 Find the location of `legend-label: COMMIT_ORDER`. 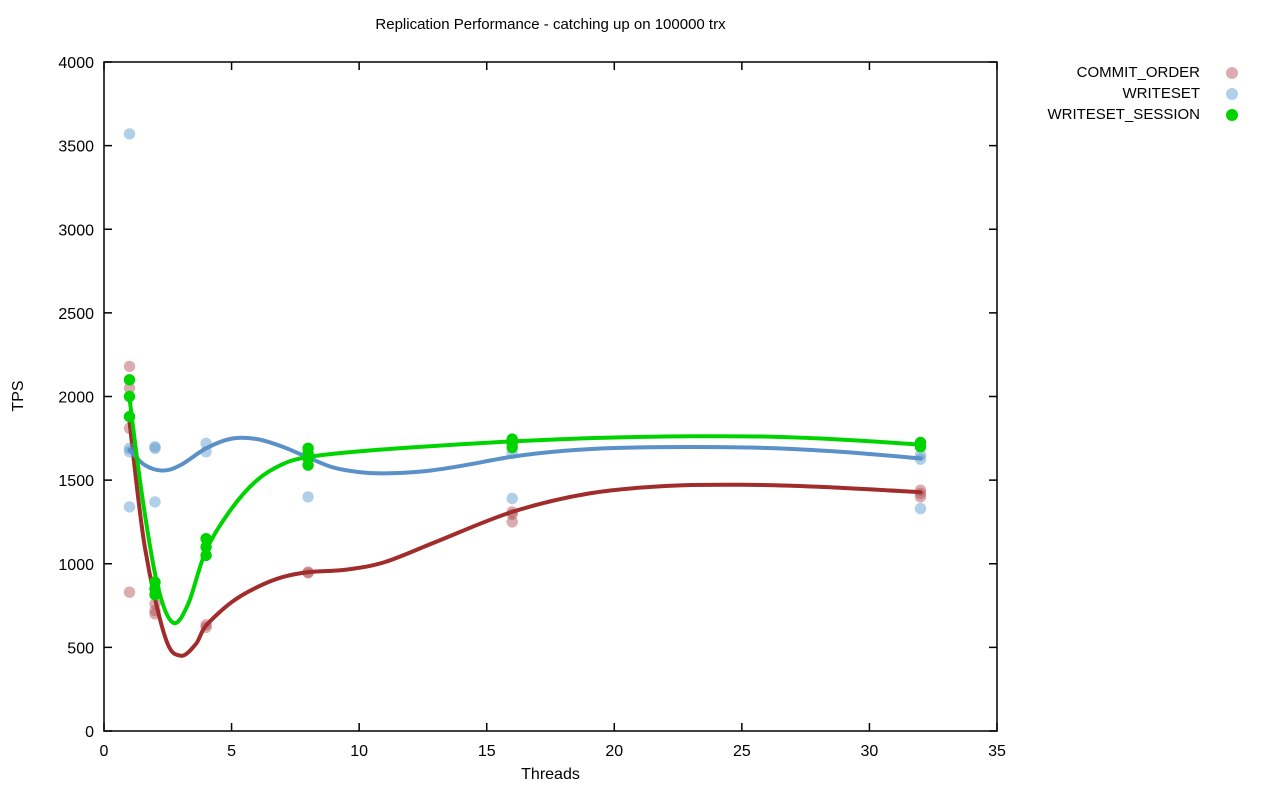

legend-label: COMMIT_ORDER is located at coordinates (1138, 72).